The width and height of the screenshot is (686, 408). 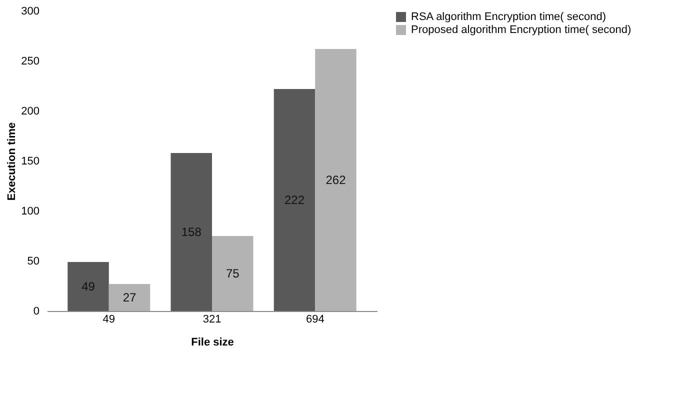 I want to click on y-axis-title: Execution time, so click(x=12, y=161).